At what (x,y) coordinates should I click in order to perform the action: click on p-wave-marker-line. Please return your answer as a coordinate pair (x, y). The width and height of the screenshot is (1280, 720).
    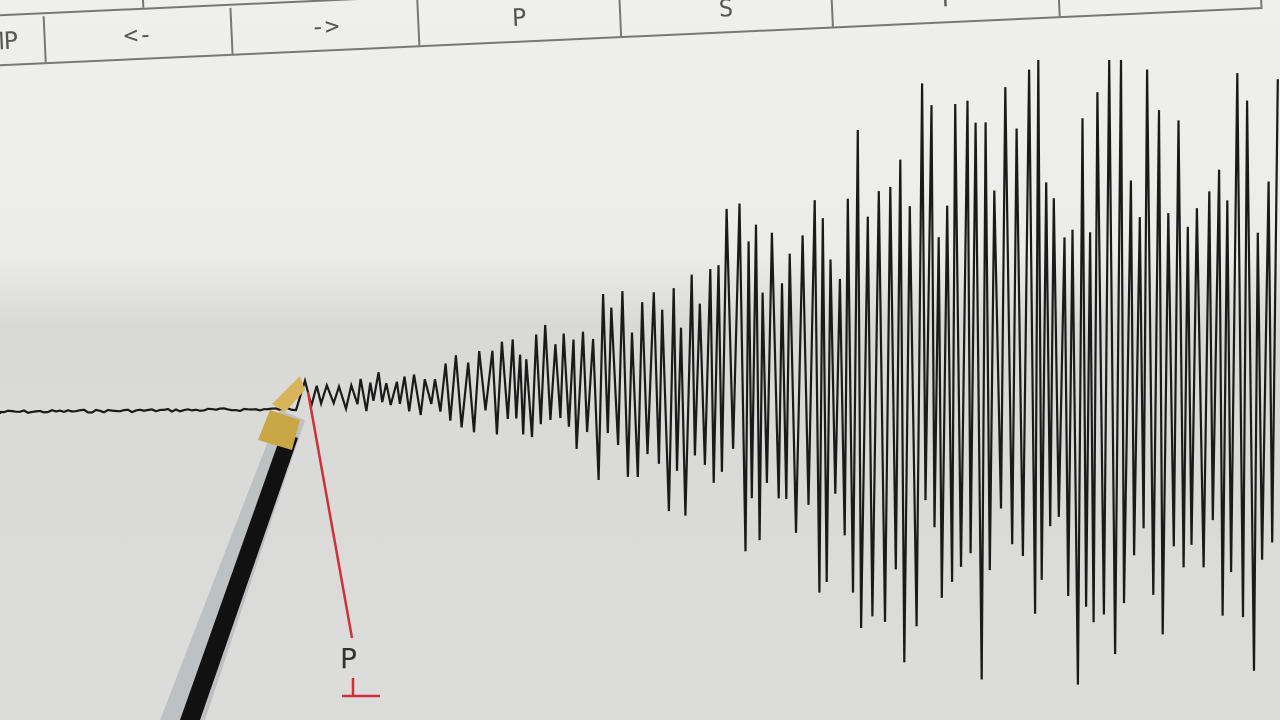
    Looking at the image, I should click on (330, 515).